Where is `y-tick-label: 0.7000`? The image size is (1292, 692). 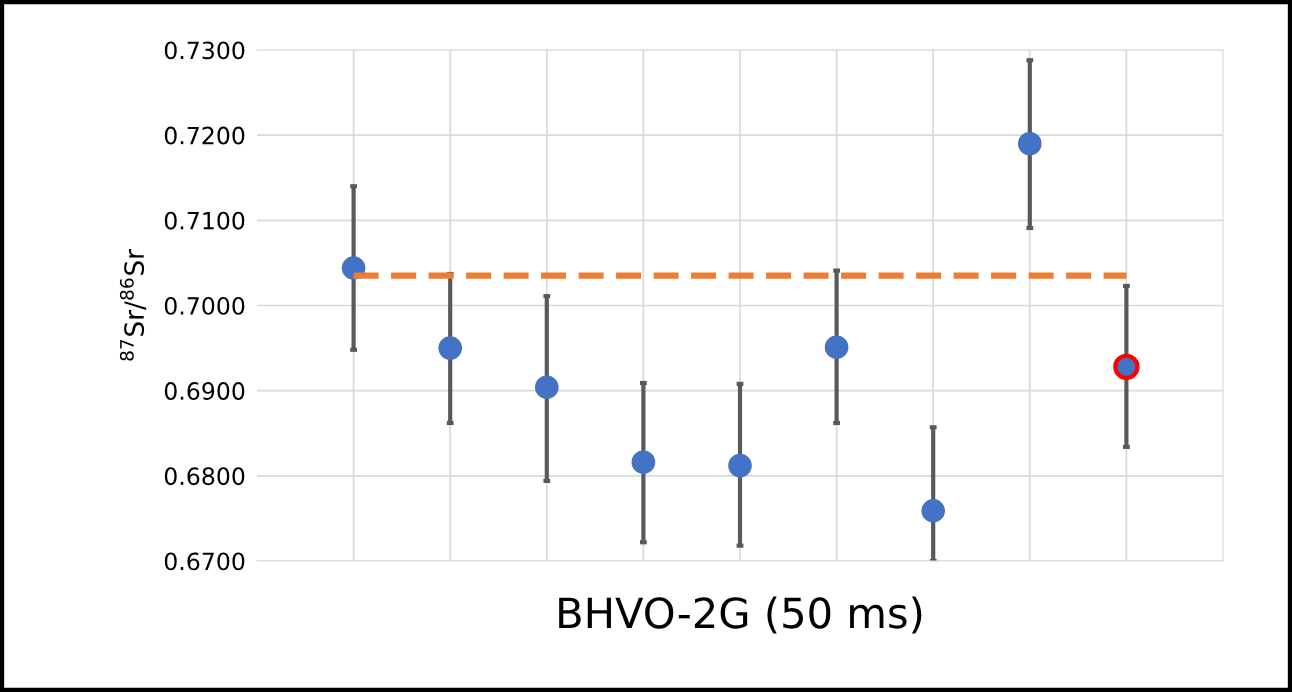
y-tick-label: 0.7000 is located at coordinates (204, 305).